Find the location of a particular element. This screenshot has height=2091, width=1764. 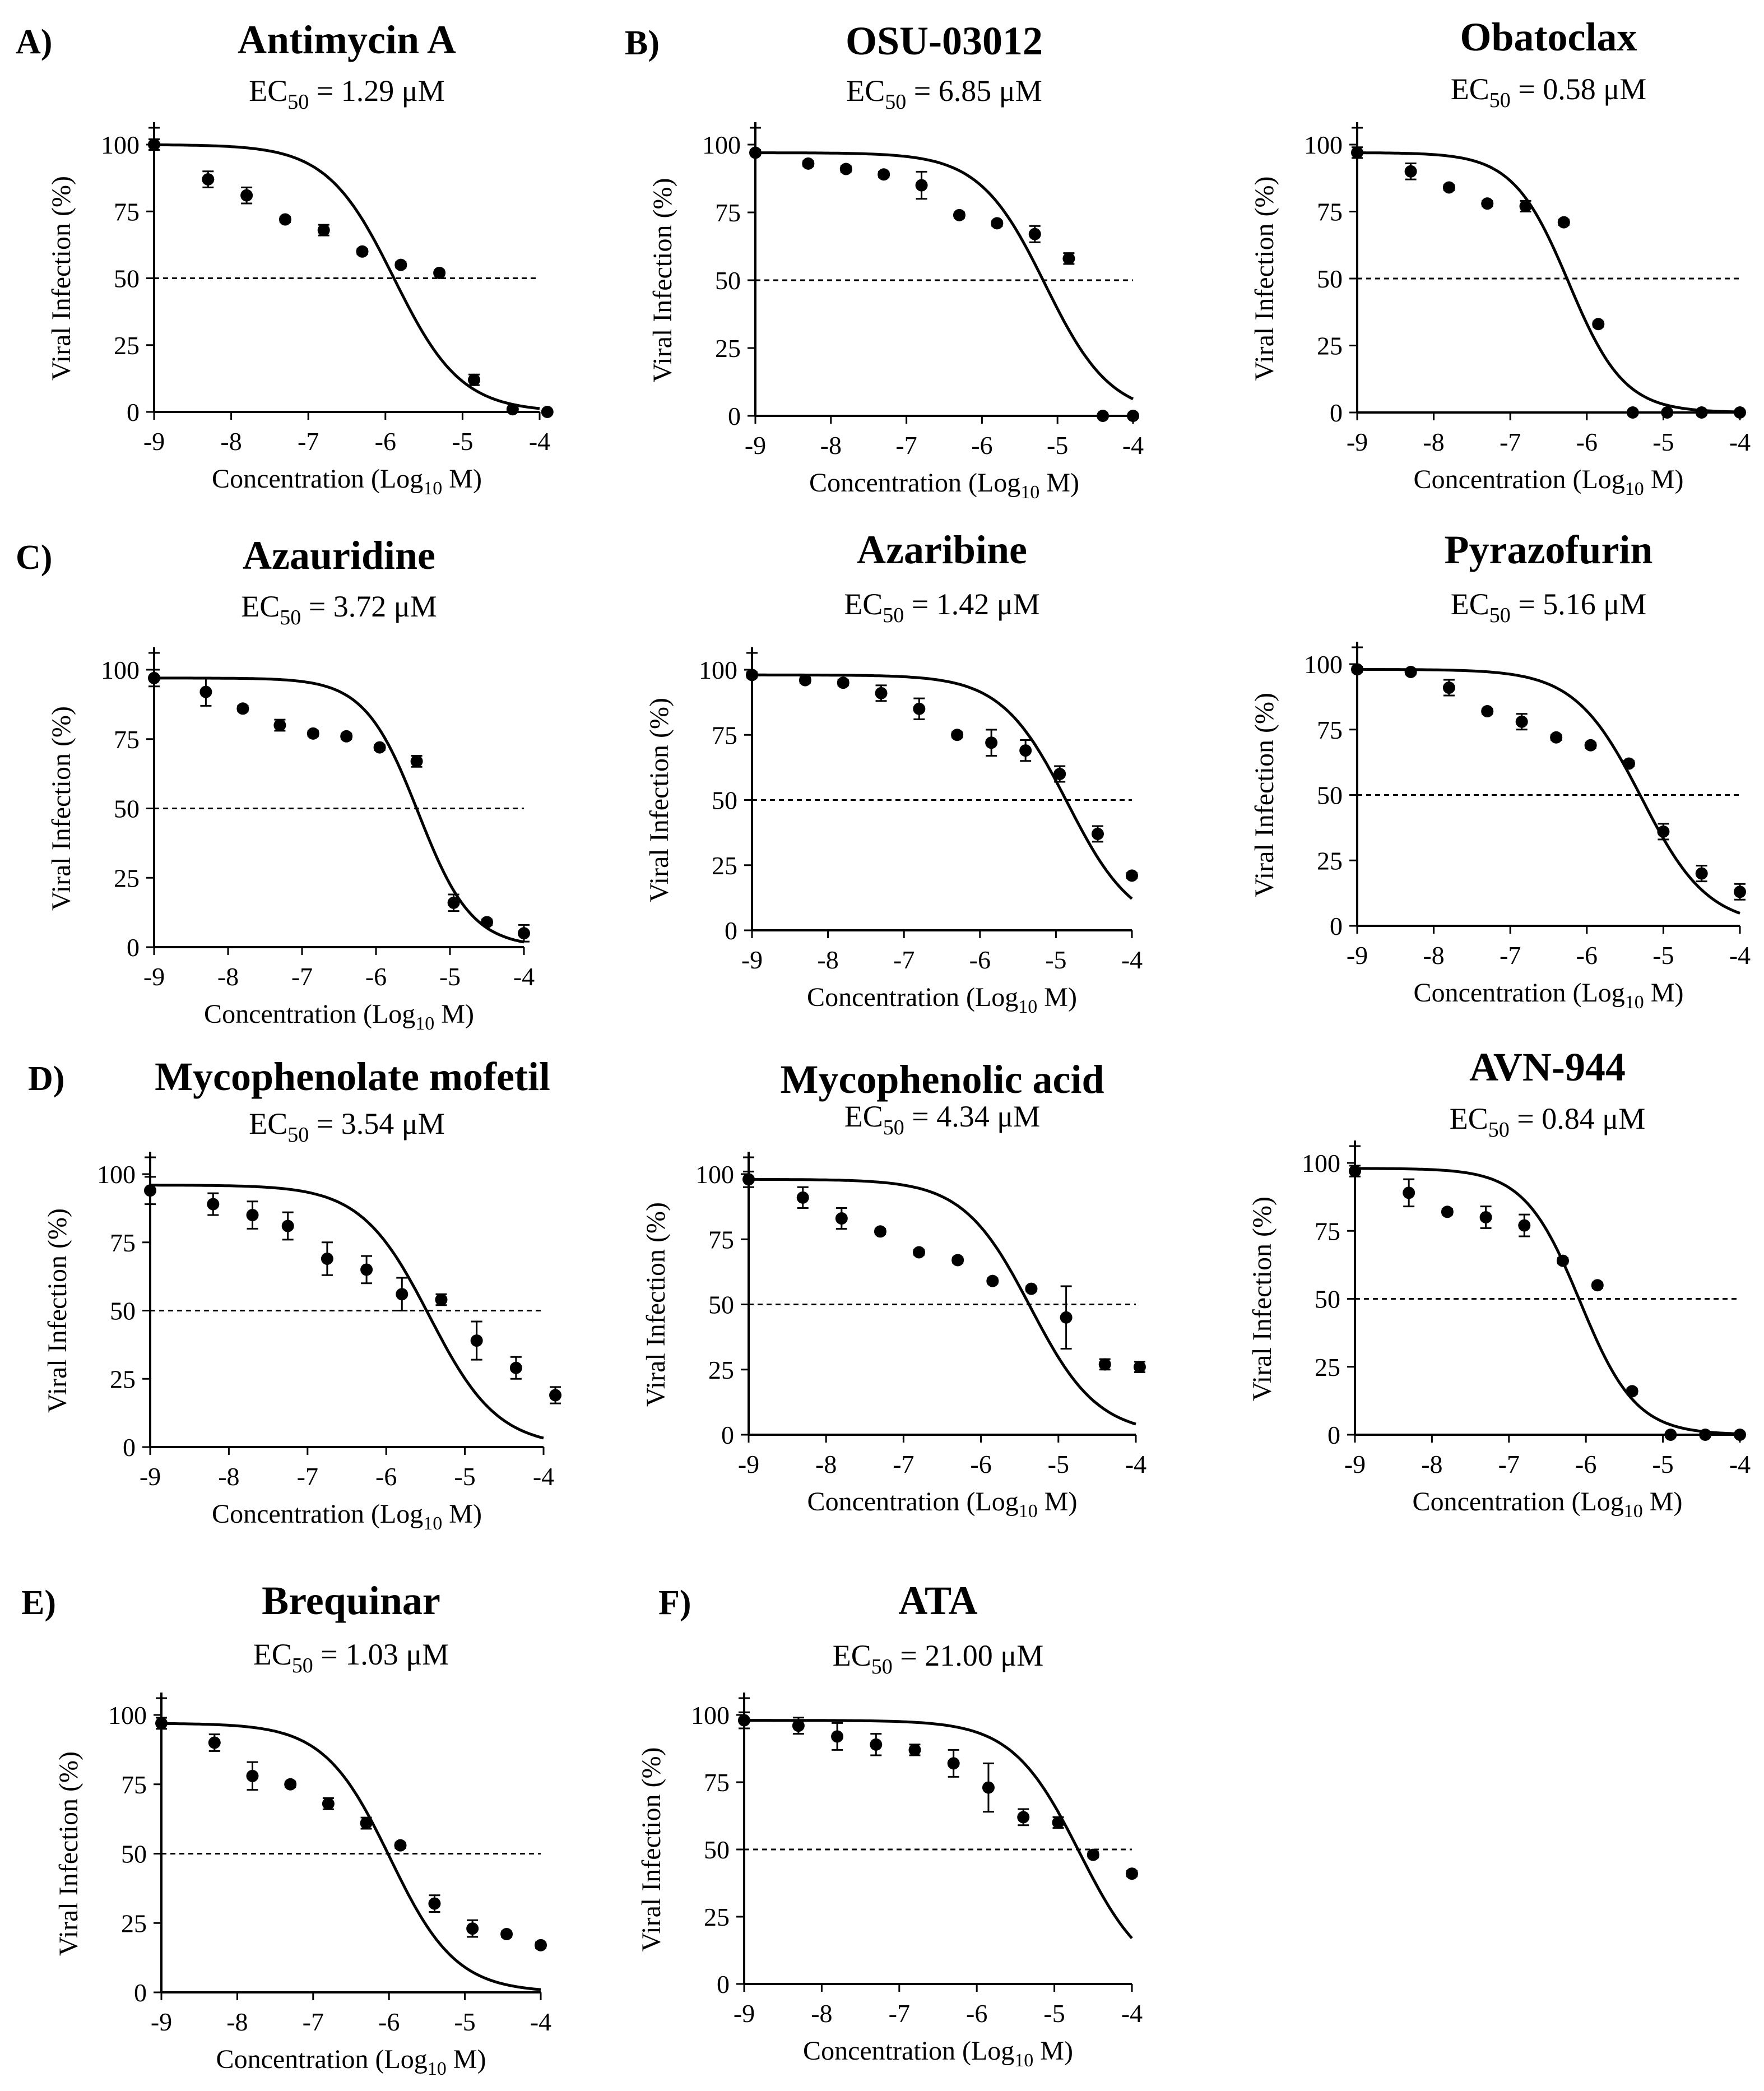

ec50-value: = 3.54 μM is located at coordinates (376, 1123).